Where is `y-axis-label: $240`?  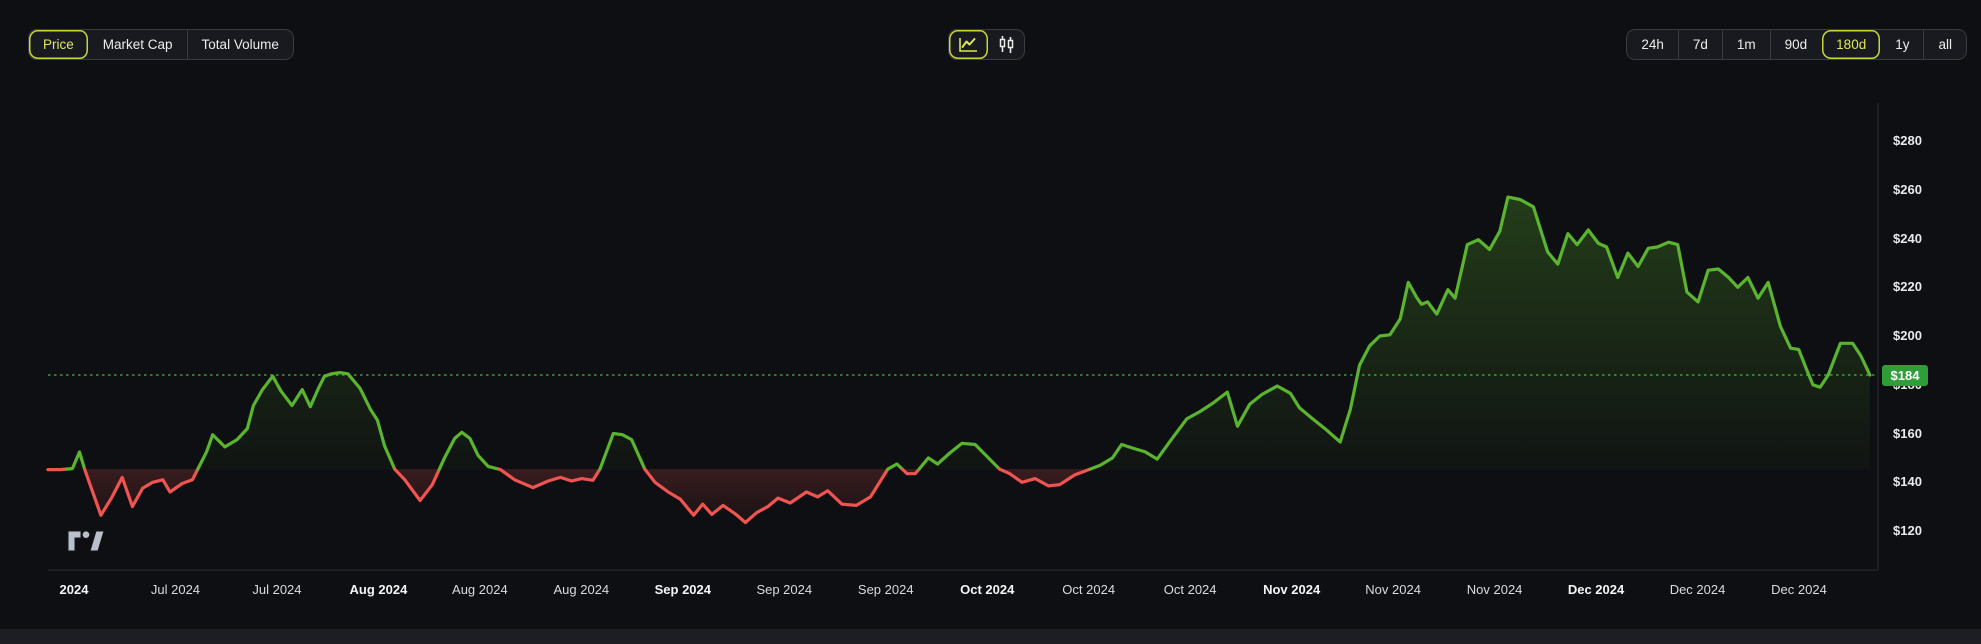 y-axis-label: $240 is located at coordinates (1907, 238).